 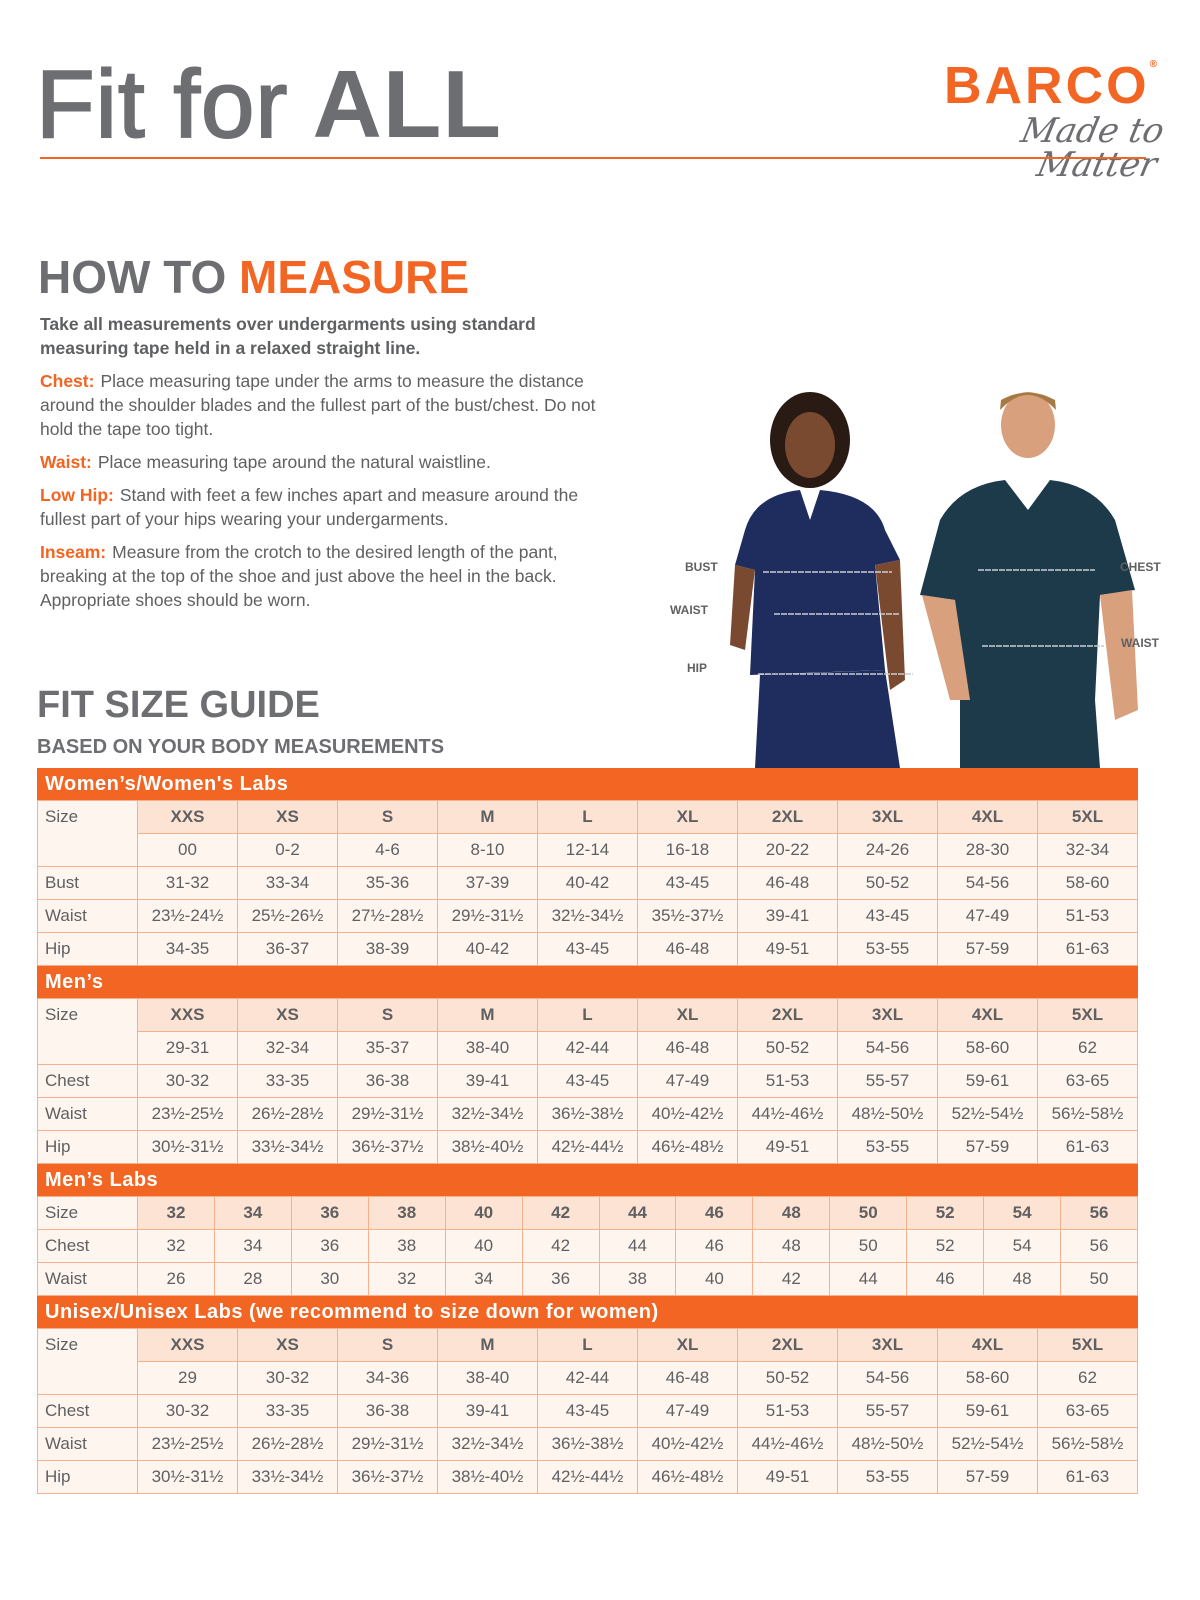 I want to click on measurement-cell: 23½-24½, so click(x=187, y=916).